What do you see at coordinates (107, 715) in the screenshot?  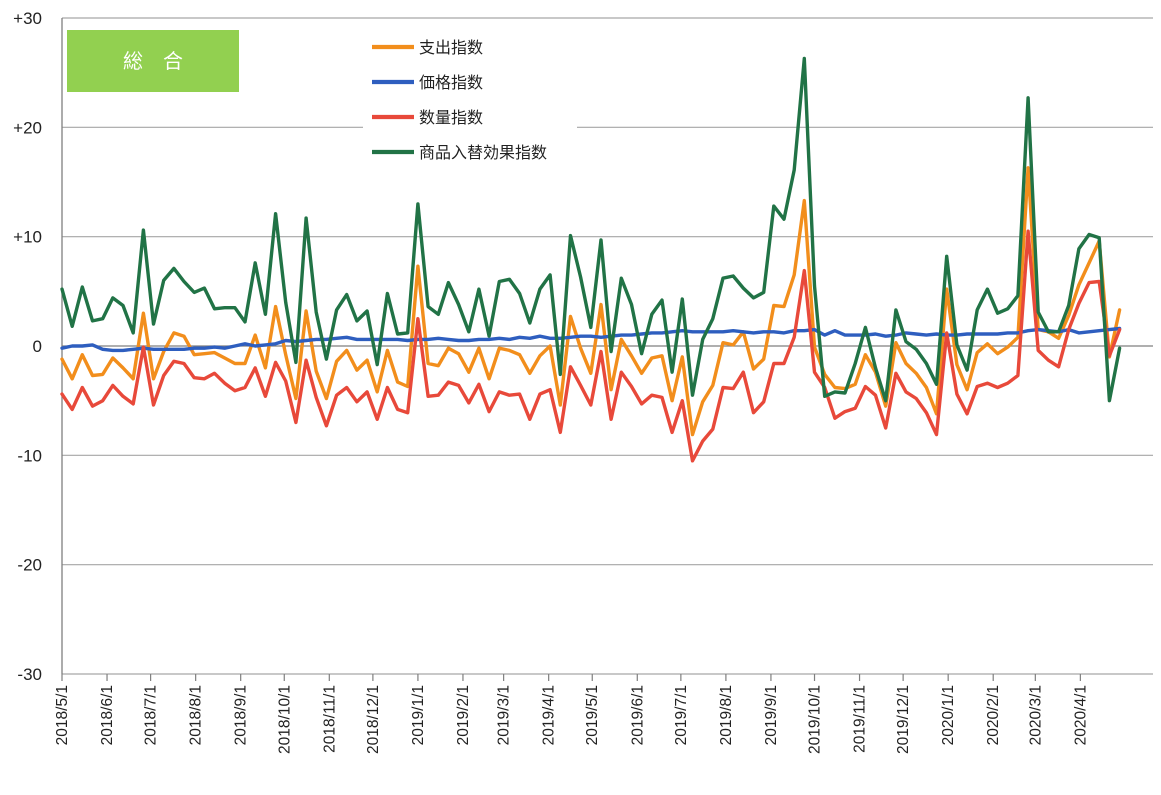 I see `x-tick-label: 2018/6/1` at bounding box center [107, 715].